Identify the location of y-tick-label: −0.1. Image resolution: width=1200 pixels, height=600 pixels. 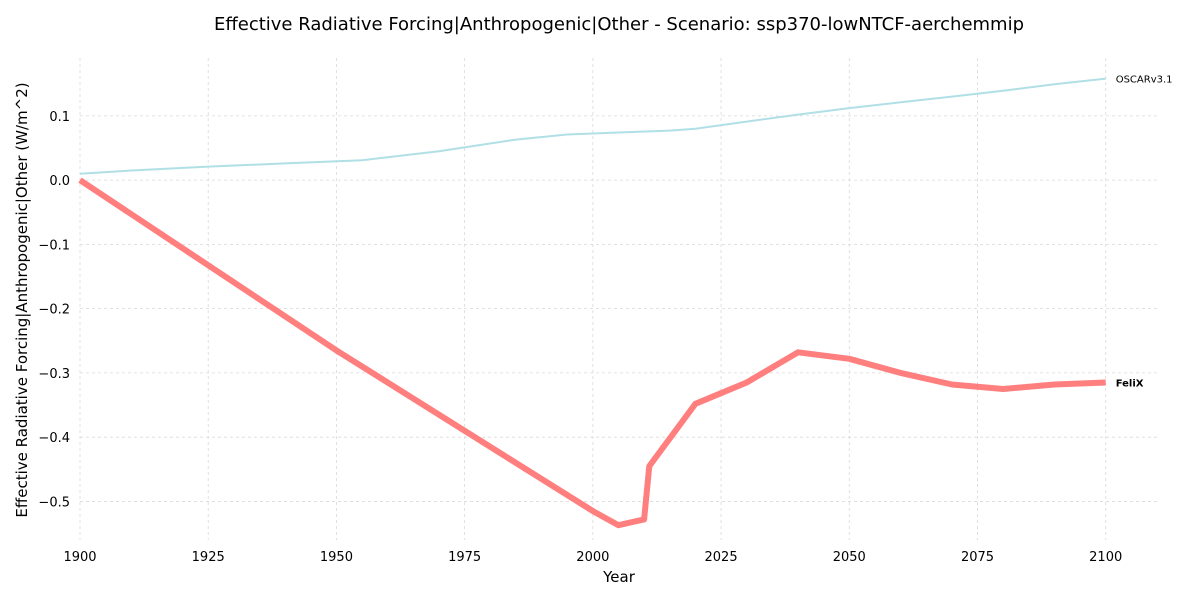
(54, 245).